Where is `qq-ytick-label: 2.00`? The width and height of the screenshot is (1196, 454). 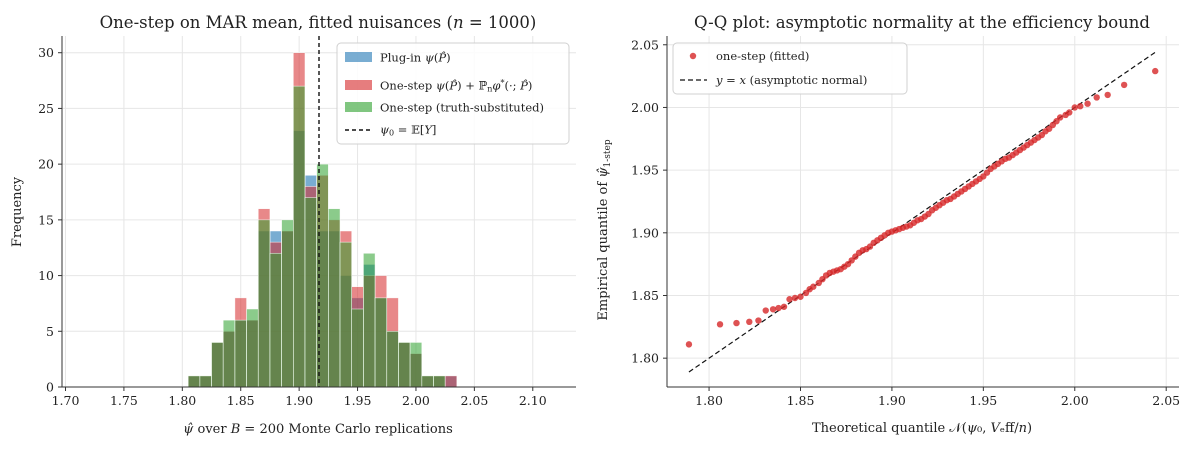 qq-ytick-label: 2.00 is located at coordinates (645, 107).